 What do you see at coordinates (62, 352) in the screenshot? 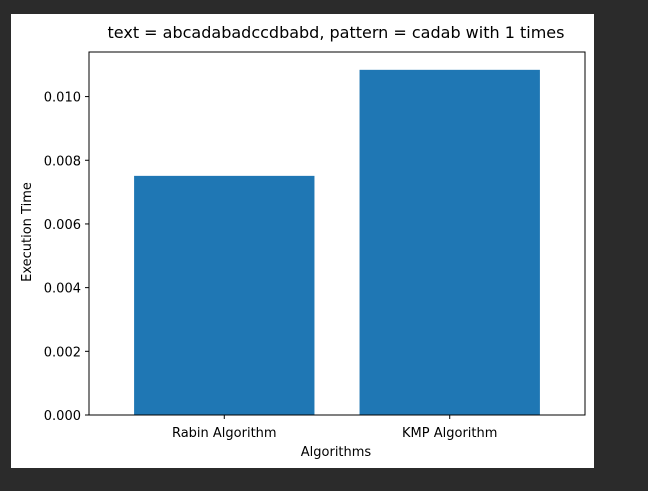
I see `y-tick-label: 0.002` at bounding box center [62, 352].